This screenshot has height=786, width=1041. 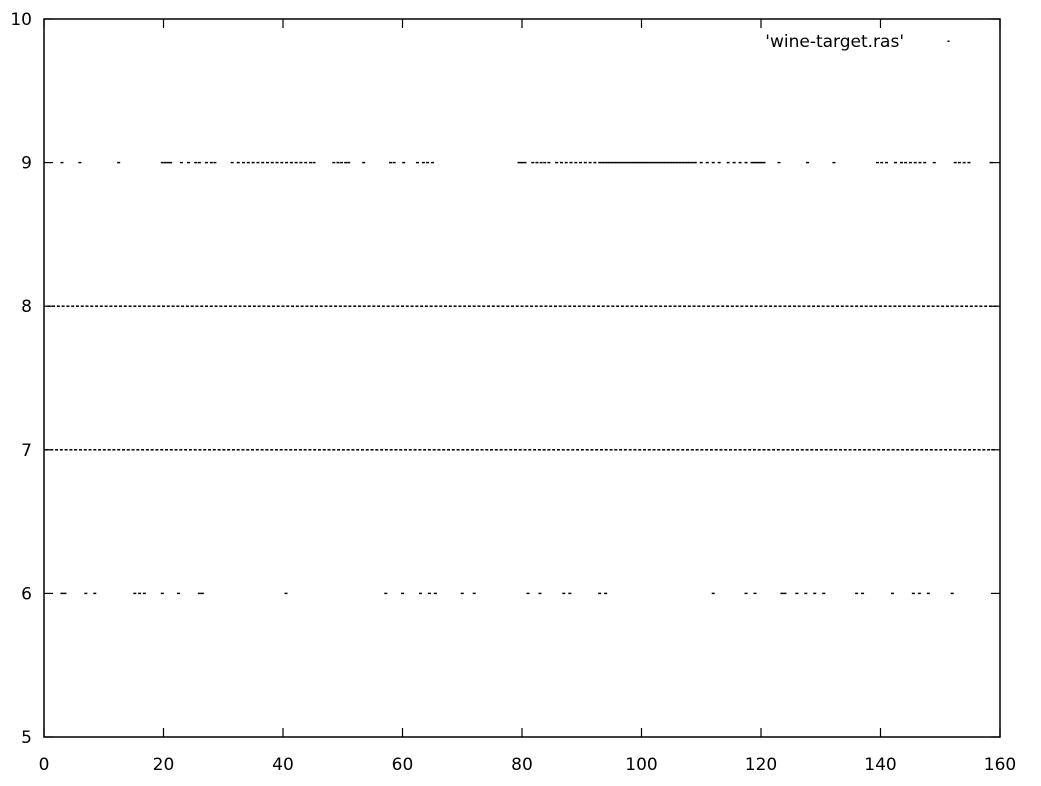 I want to click on y-tick-label-4: 9, so click(x=26, y=164).